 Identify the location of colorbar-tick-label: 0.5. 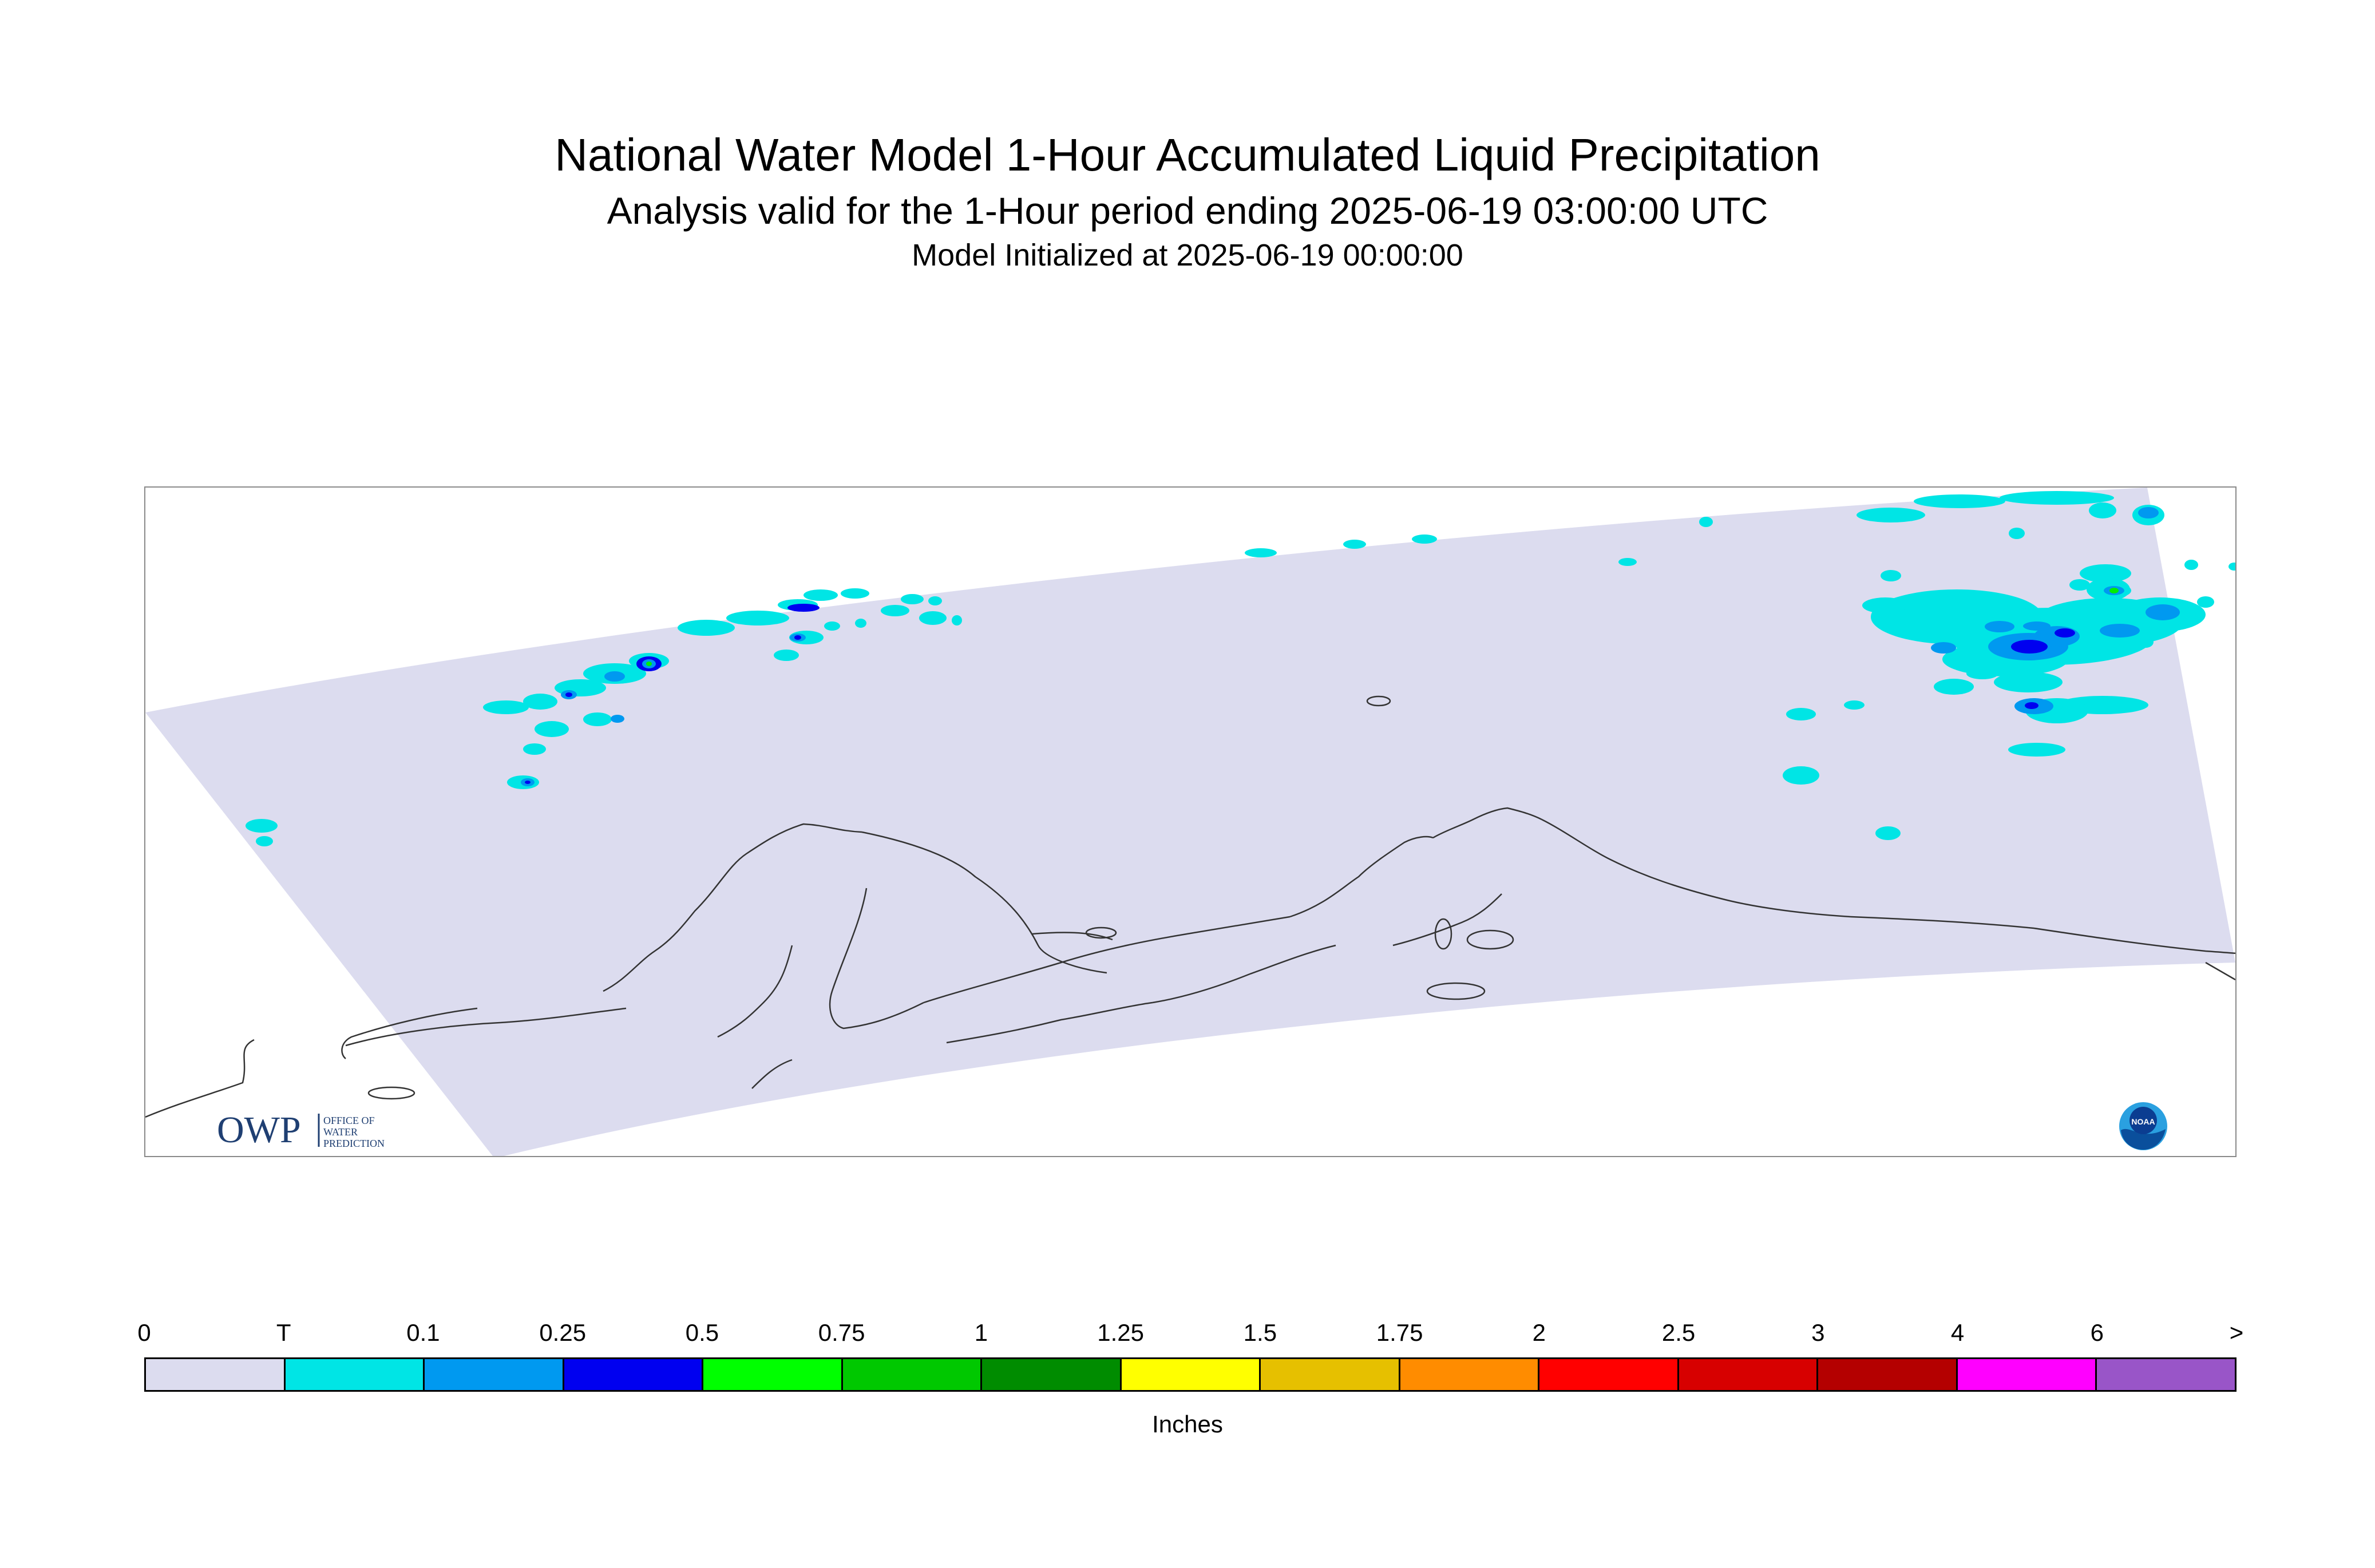
(702, 1332).